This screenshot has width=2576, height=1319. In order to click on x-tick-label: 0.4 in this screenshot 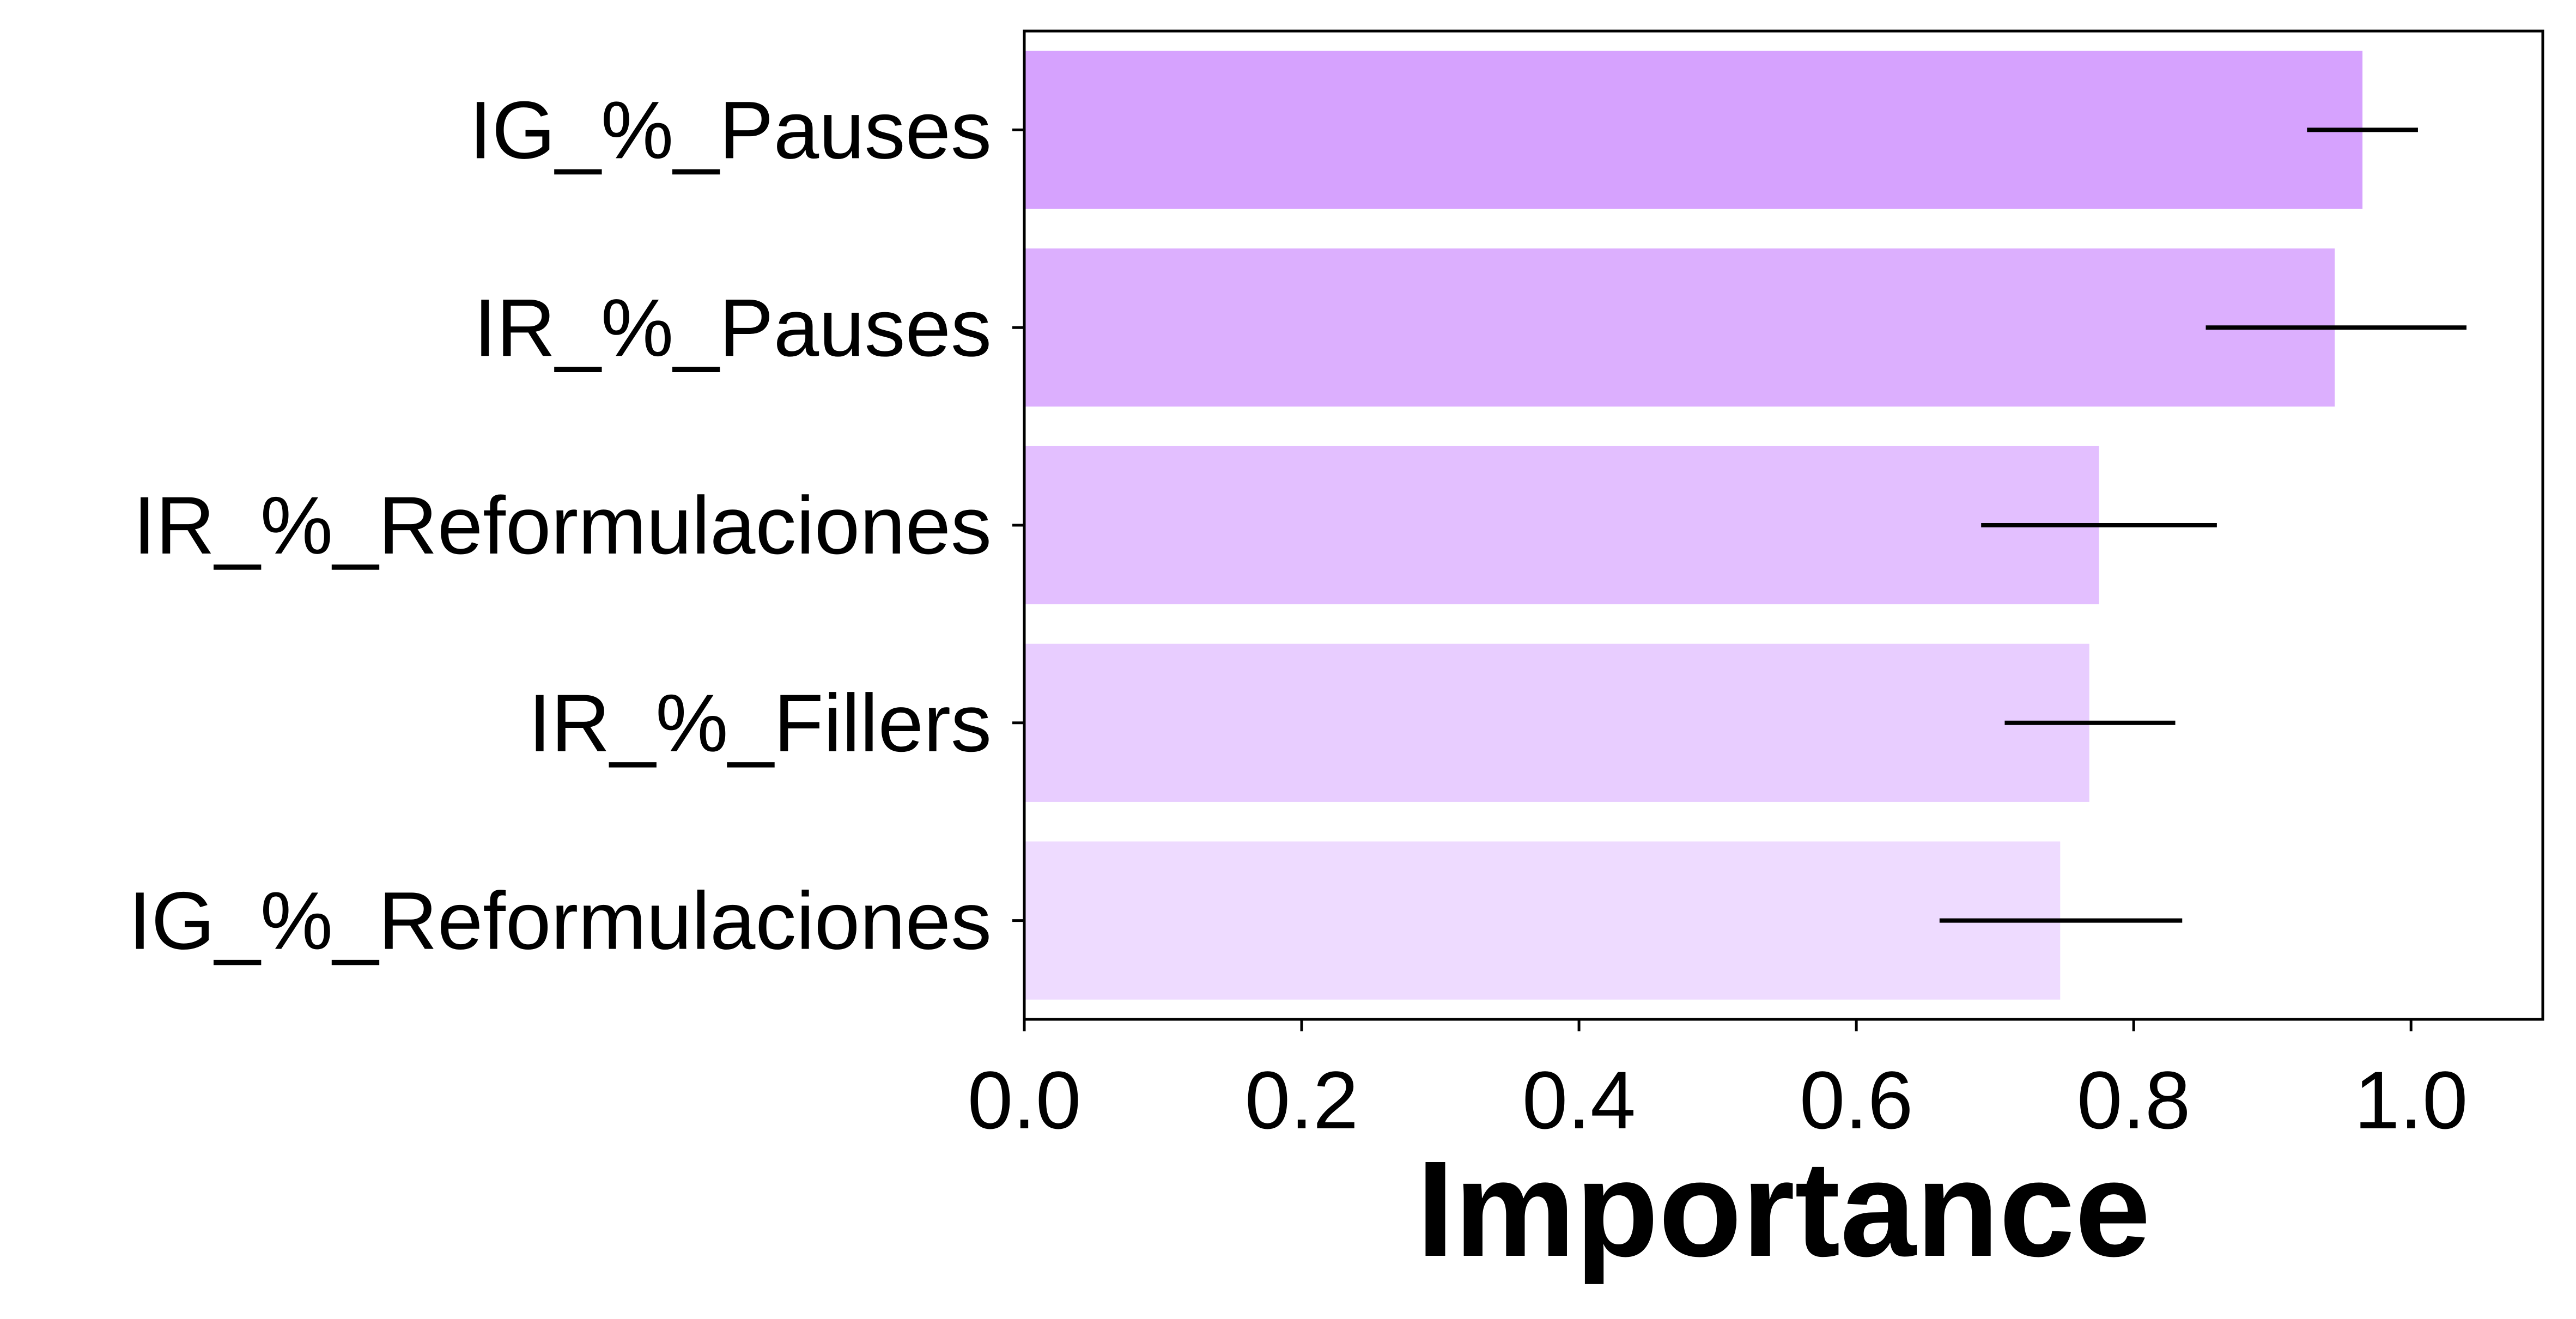, I will do `click(1579, 1100)`.